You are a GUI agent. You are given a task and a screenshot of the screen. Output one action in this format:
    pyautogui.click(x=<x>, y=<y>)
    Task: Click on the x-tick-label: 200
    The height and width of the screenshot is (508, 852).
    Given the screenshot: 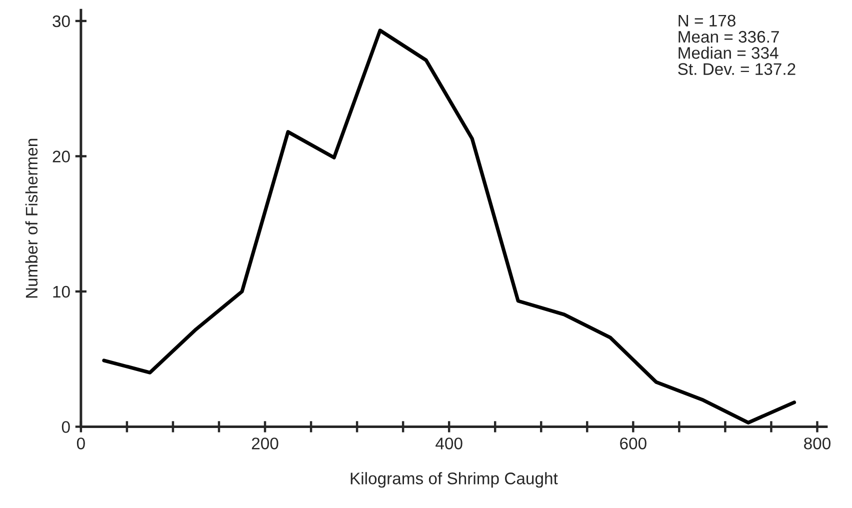 What is the action you would take?
    pyautogui.click(x=265, y=444)
    